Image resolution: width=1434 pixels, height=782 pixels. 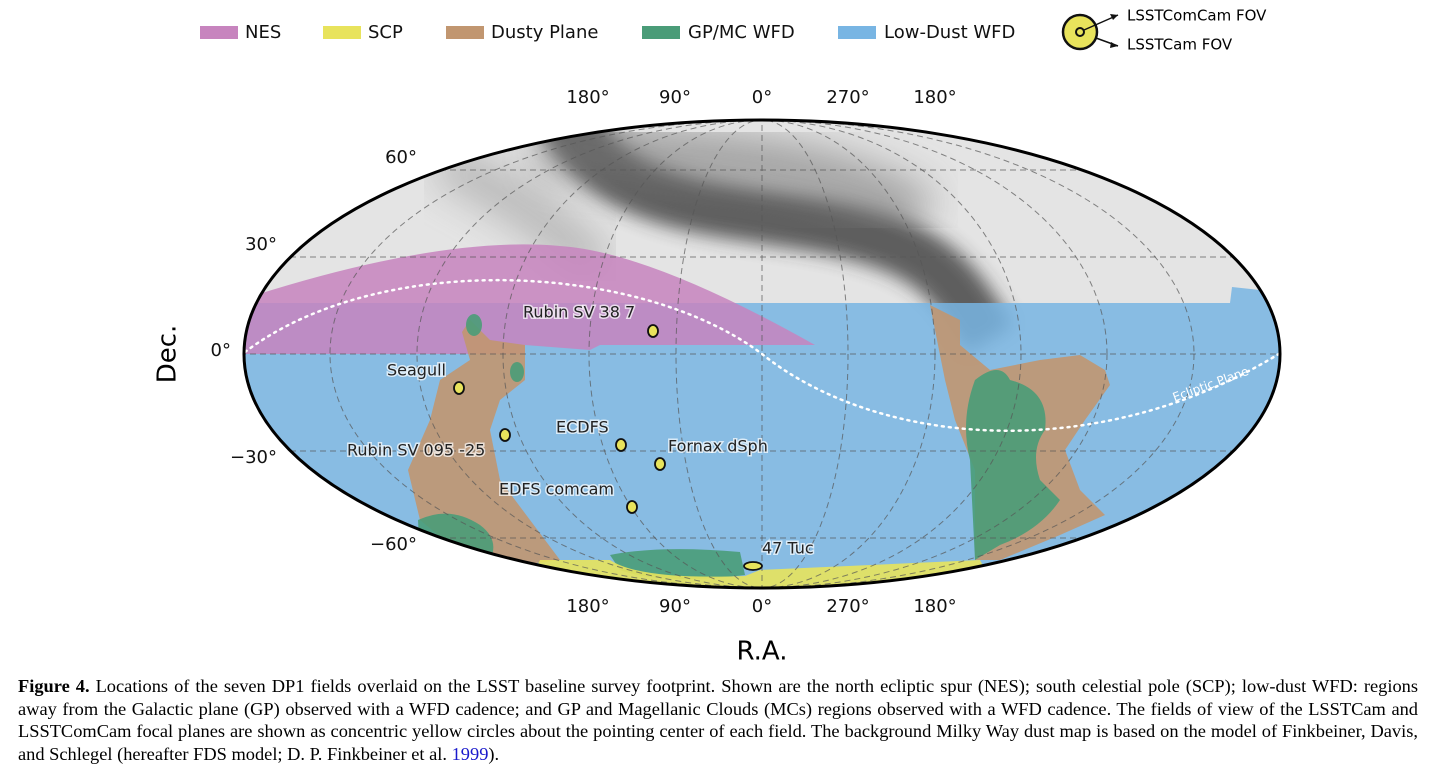 I want to click on caption-label: Figure 4., so click(x=54, y=686).